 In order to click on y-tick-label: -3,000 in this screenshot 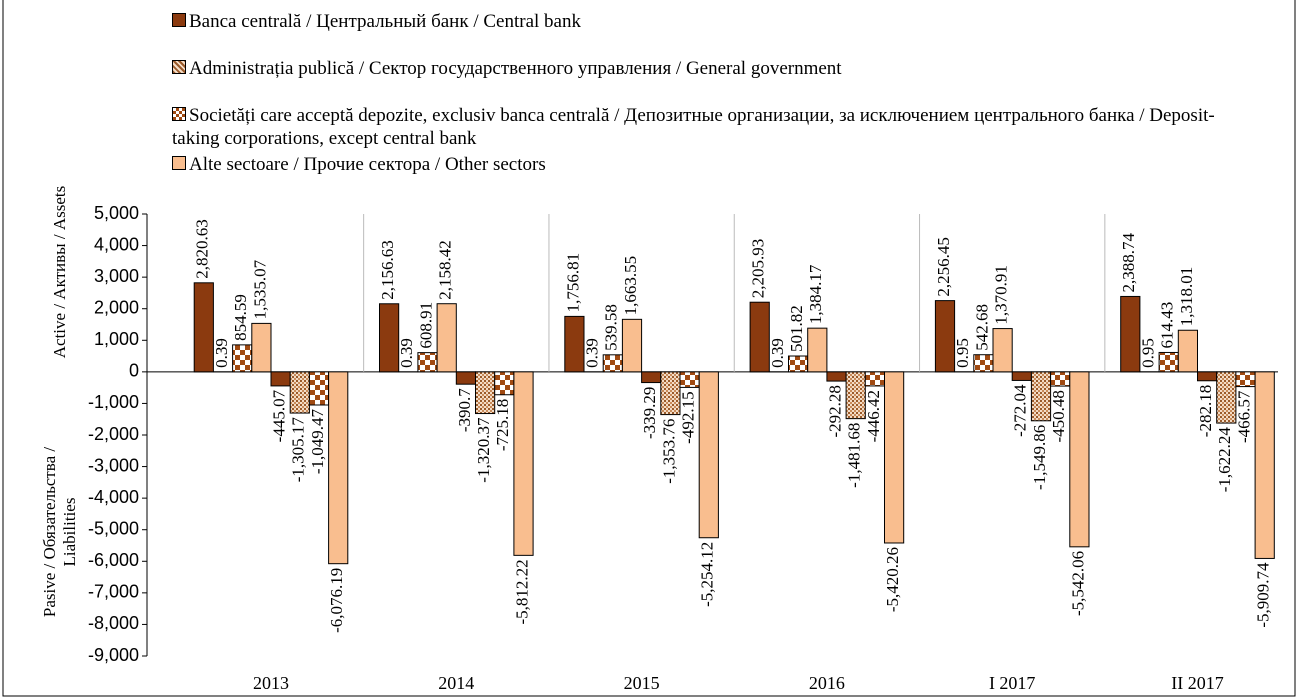, I will do `click(113, 465)`.